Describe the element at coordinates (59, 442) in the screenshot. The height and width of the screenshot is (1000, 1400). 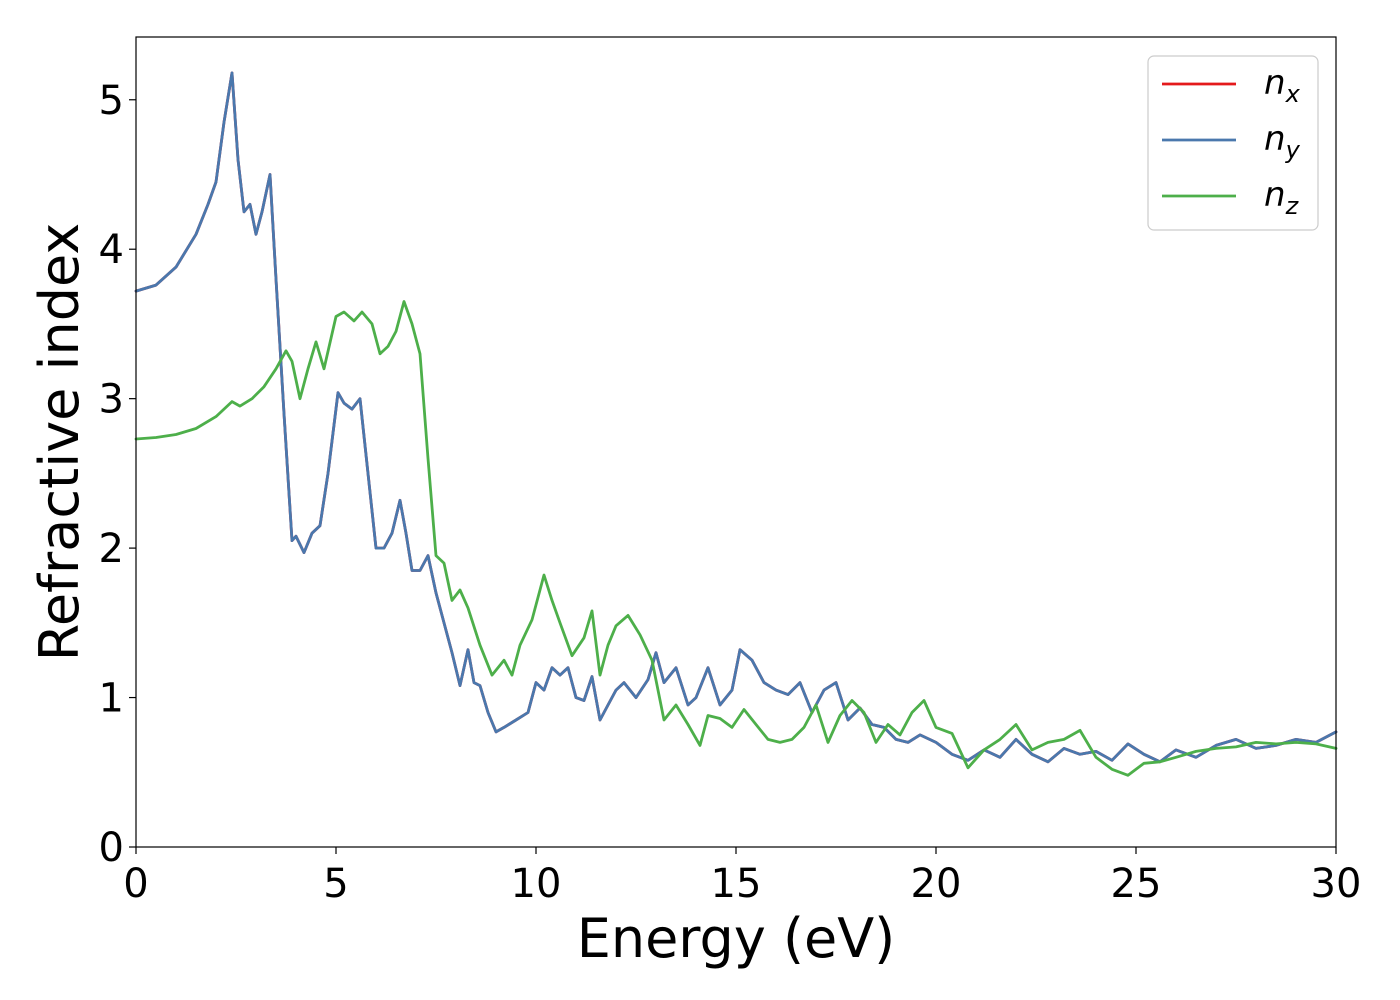
I see `y-axis-label: Refractive index` at that location.